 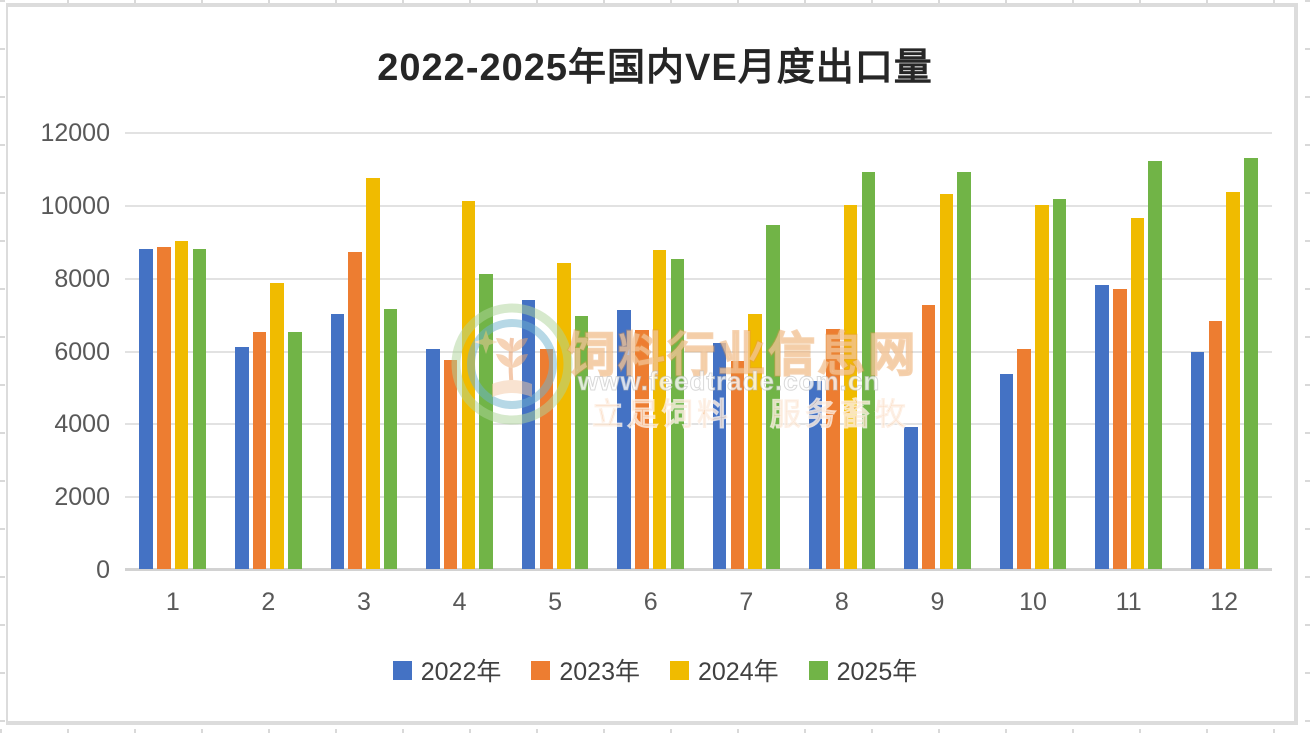 What do you see at coordinates (698, 569) in the screenshot?
I see `x-axis-line` at bounding box center [698, 569].